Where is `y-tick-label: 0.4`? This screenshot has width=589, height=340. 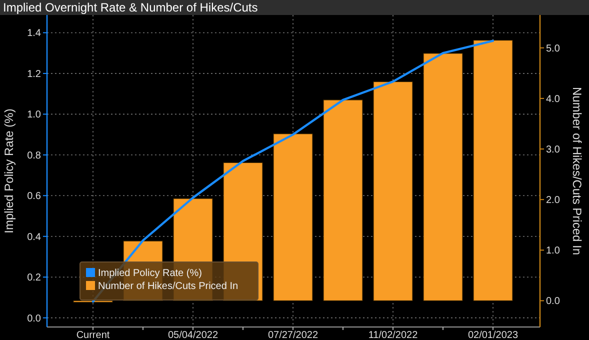
y-tick-label: 0.4 is located at coordinates (34, 237).